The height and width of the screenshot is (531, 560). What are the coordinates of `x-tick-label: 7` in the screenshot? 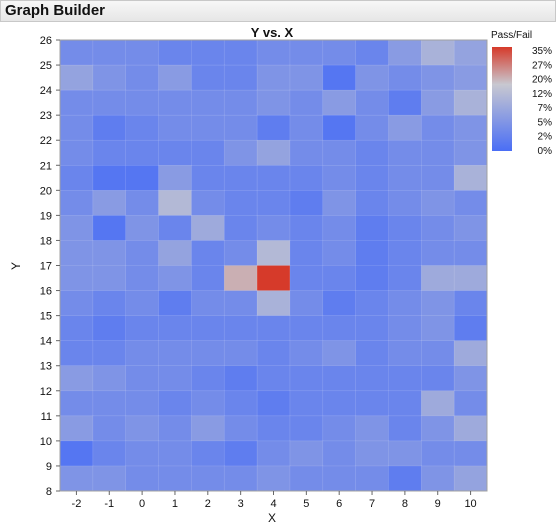 It's located at (372, 504).